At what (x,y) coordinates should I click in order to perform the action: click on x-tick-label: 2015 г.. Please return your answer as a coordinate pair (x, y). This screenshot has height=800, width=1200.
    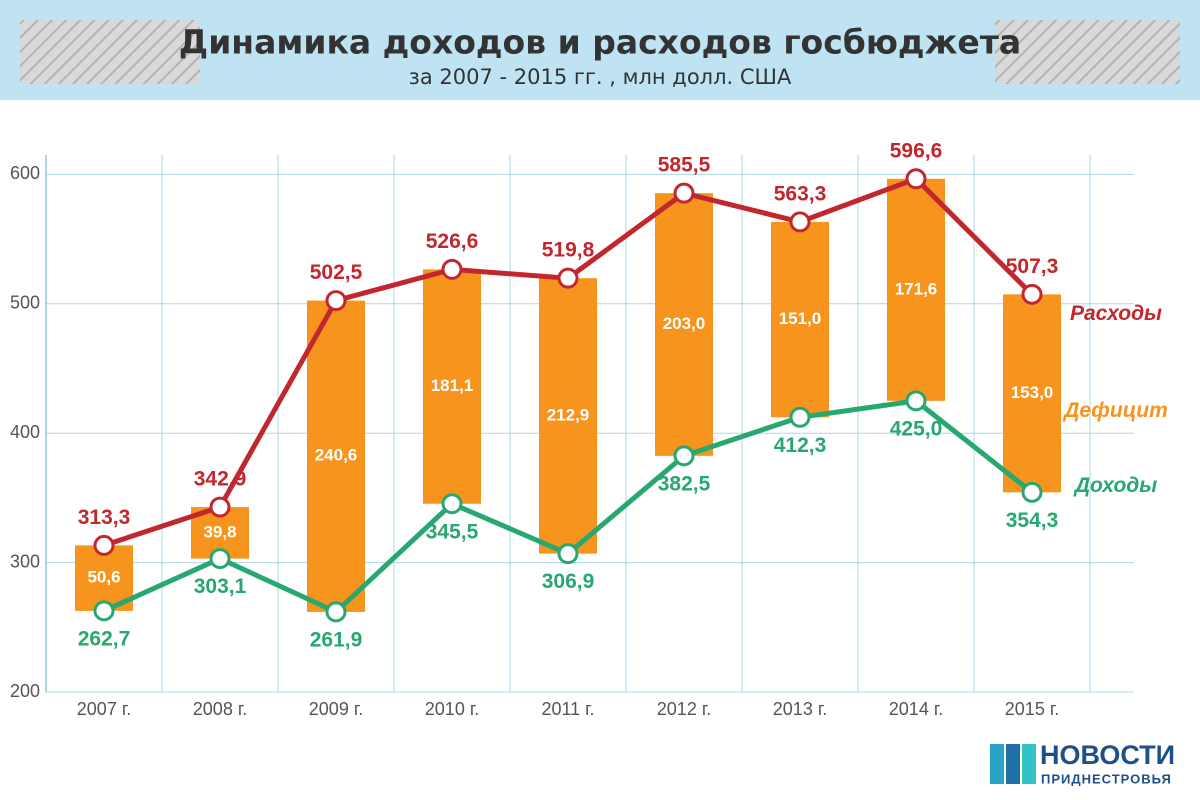
    Looking at the image, I should click on (1032, 709).